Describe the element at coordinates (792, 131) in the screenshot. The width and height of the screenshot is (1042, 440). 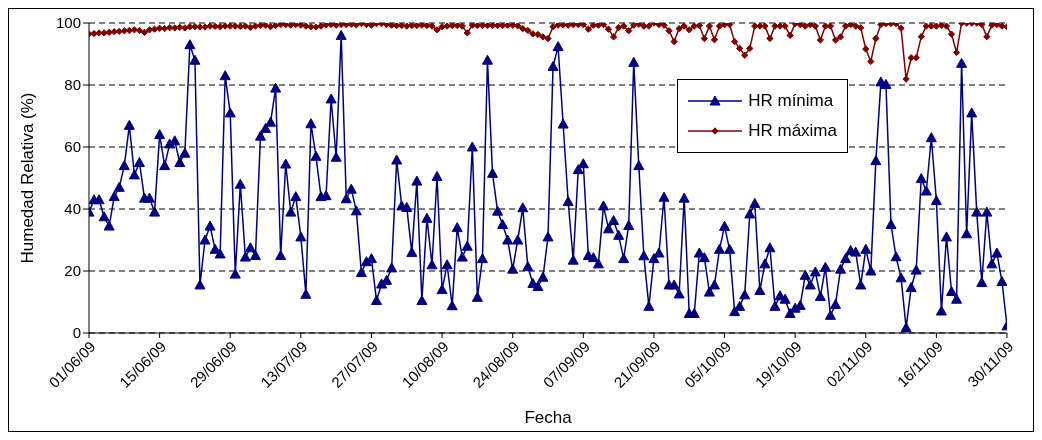
I see `legend-label: HR máxima` at that location.